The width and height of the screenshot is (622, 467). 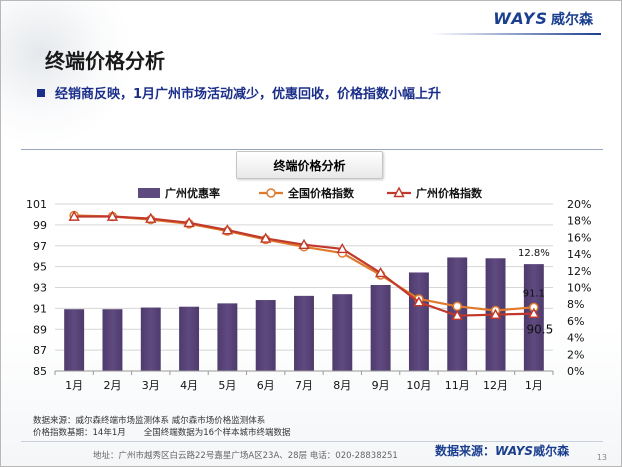 What do you see at coordinates (40, 246) in the screenshot?
I see `y-left-tick-label: 97` at bounding box center [40, 246].